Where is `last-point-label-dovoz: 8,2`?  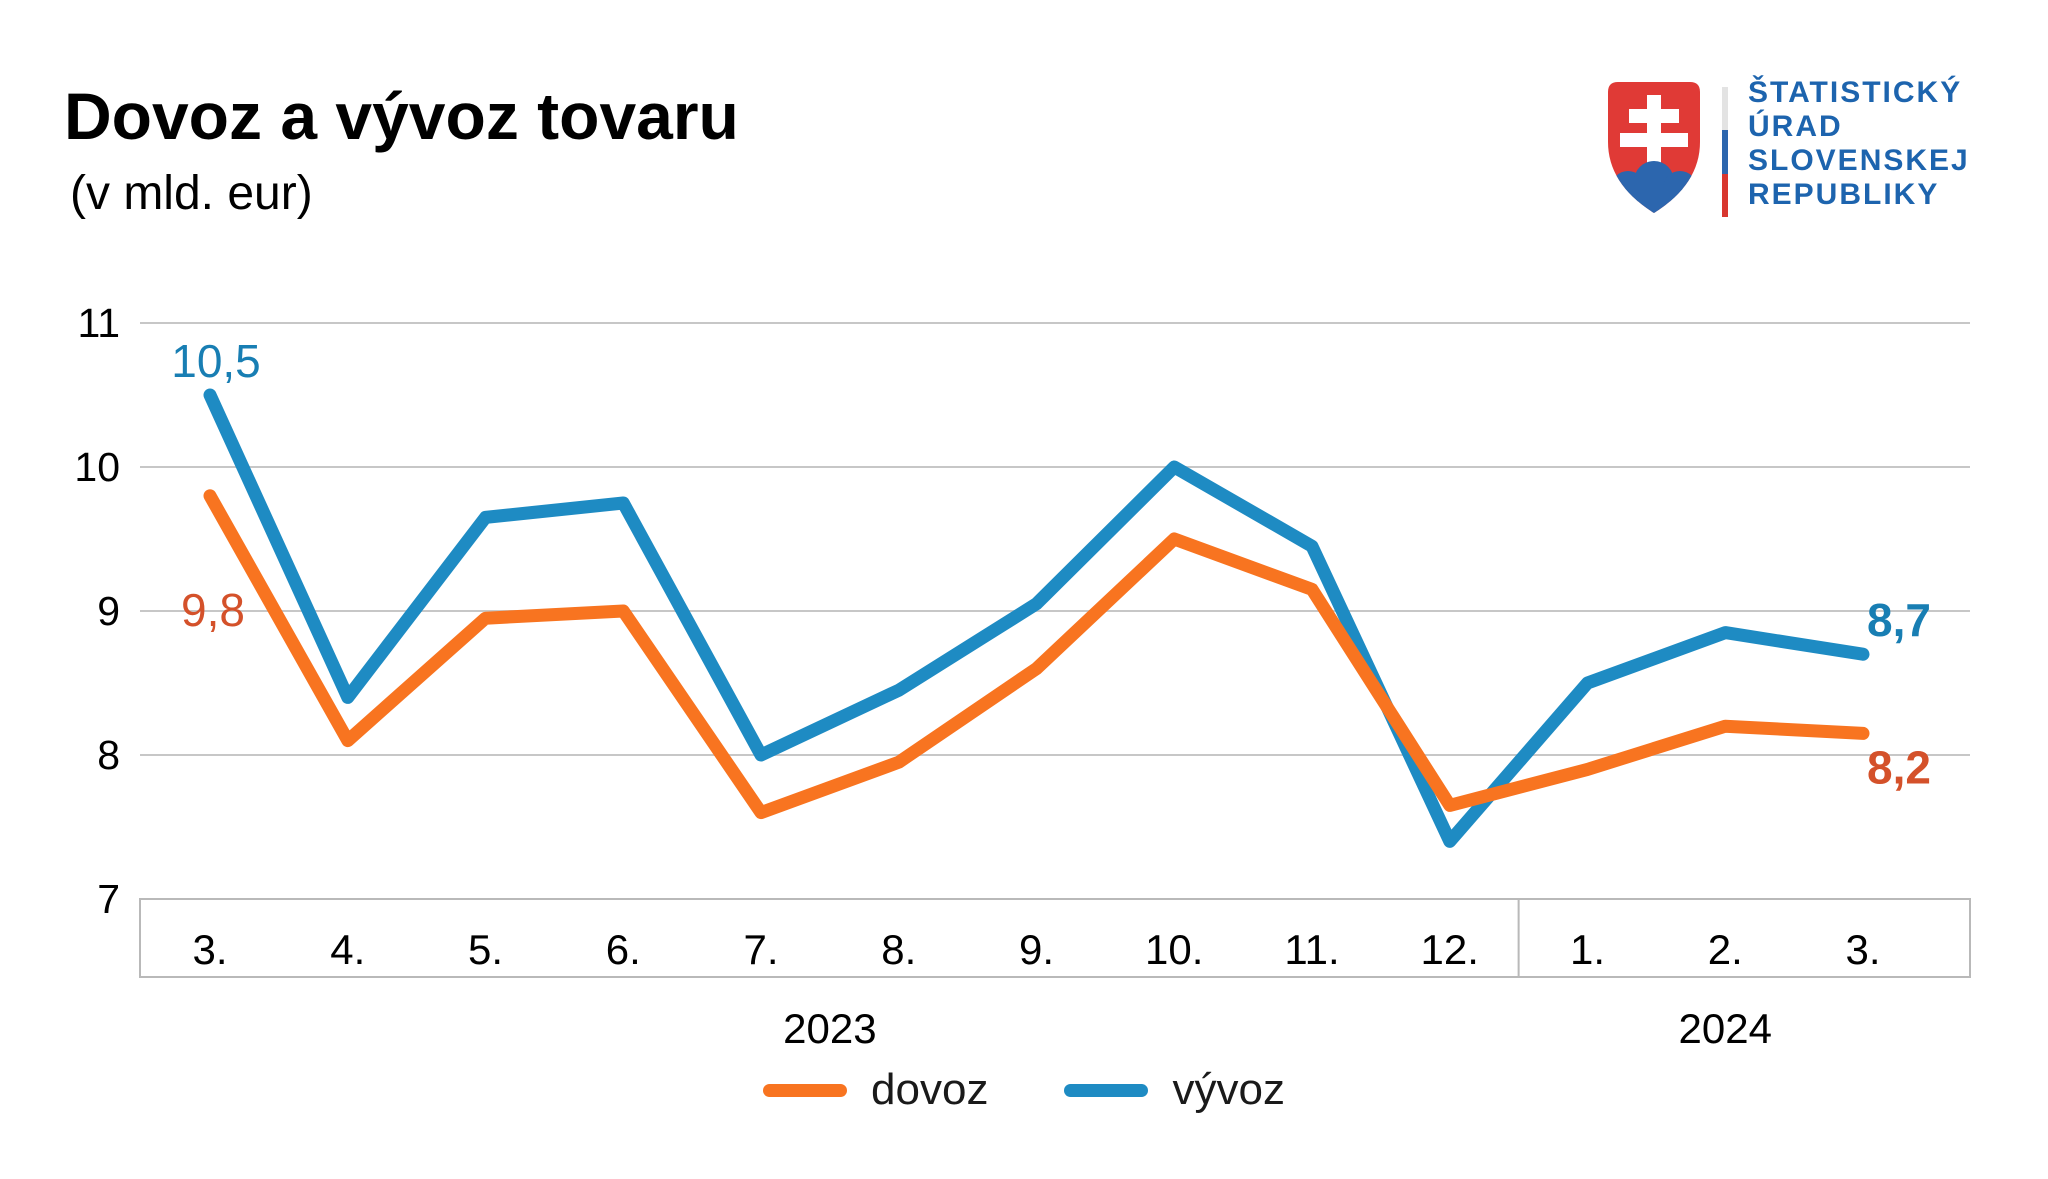 last-point-label-dovoz: 8,2 is located at coordinates (1899, 767).